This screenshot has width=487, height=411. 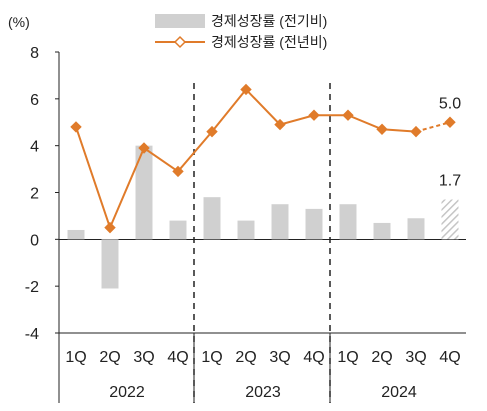 What do you see at coordinates (32, 334) in the screenshot?
I see `y-tick-label: -4` at bounding box center [32, 334].